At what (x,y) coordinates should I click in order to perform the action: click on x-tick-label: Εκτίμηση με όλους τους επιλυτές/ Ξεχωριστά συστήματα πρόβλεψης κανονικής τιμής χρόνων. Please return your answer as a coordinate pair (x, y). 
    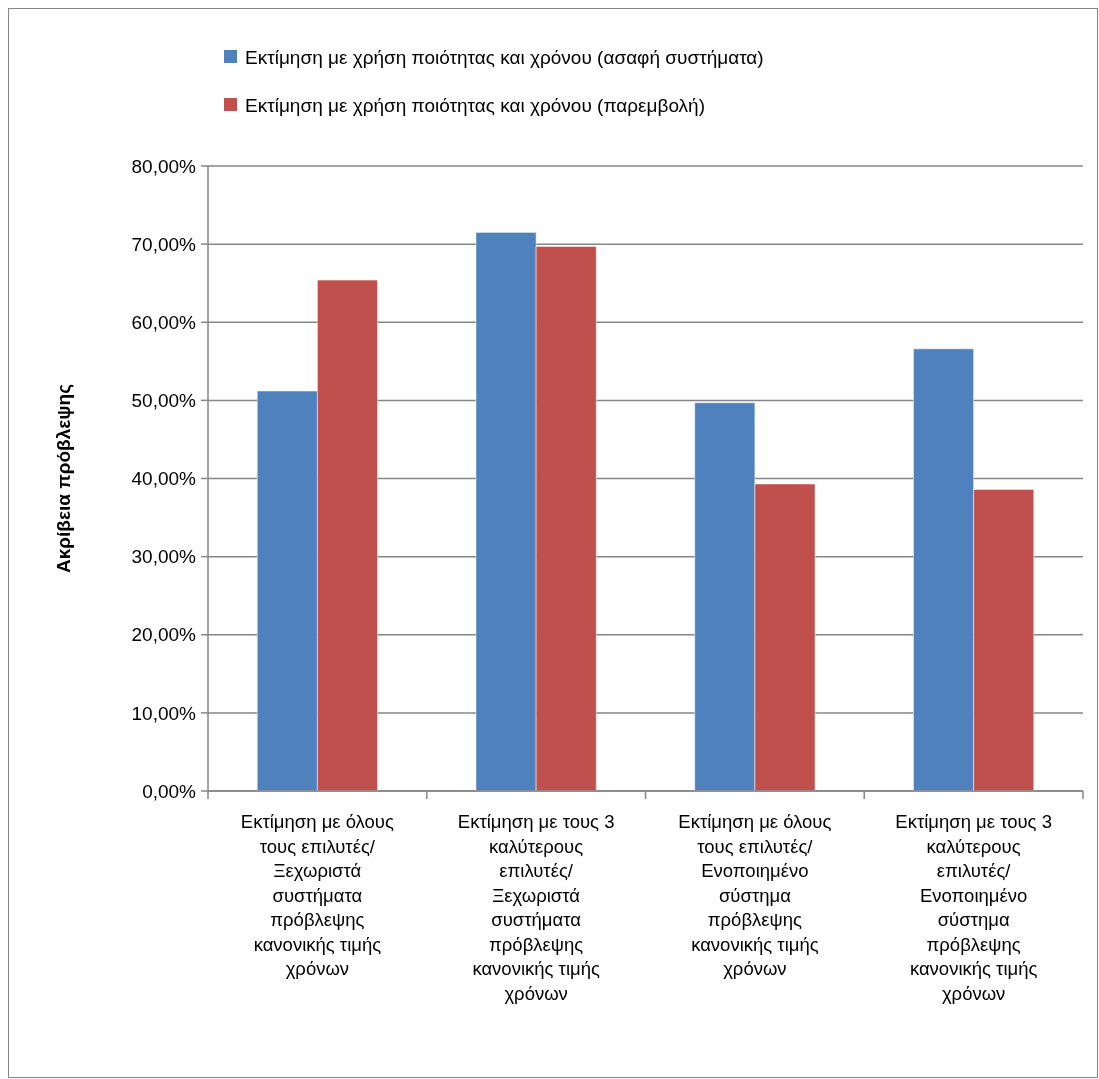
    Looking at the image, I should click on (317, 895).